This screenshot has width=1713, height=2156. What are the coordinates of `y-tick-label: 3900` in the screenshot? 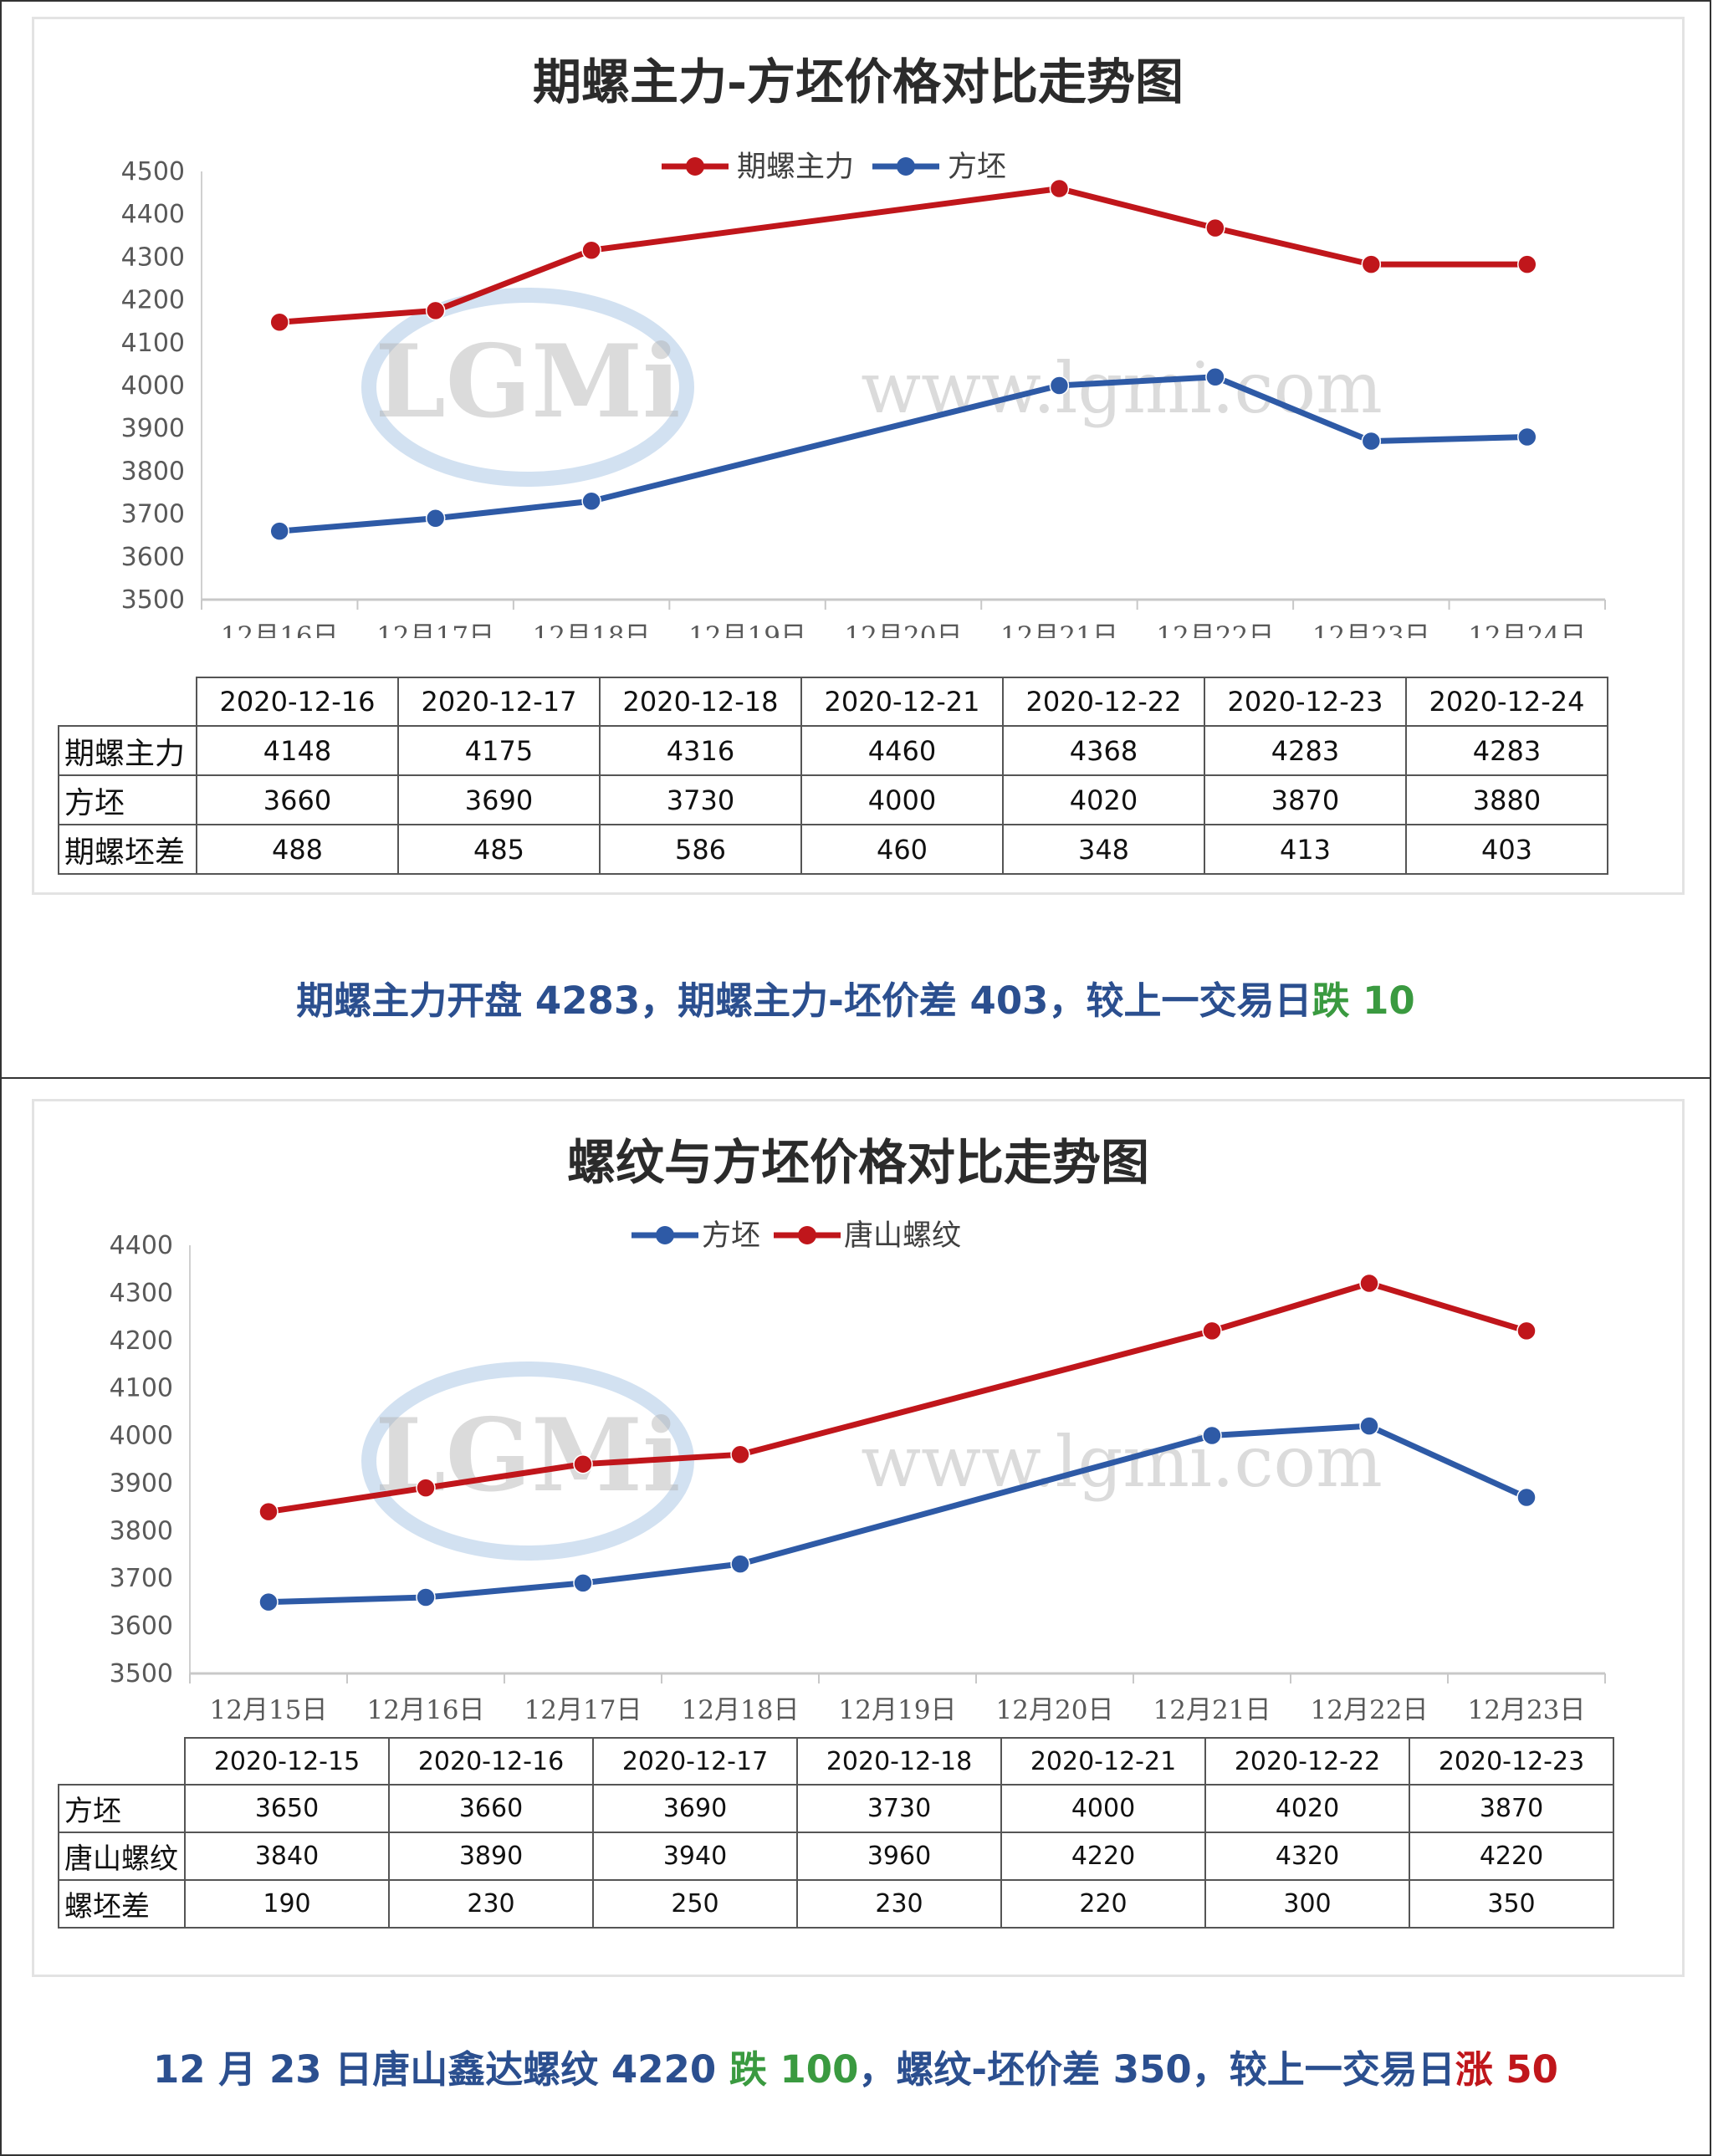 It's located at (153, 428).